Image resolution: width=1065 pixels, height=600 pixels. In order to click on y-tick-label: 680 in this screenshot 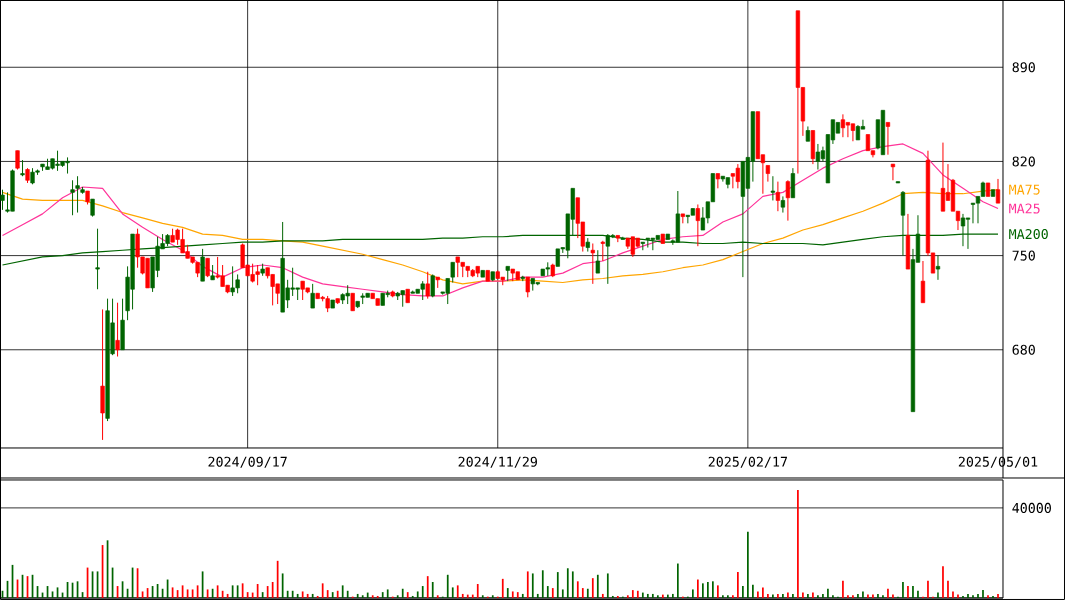, I will do `click(1023, 349)`.